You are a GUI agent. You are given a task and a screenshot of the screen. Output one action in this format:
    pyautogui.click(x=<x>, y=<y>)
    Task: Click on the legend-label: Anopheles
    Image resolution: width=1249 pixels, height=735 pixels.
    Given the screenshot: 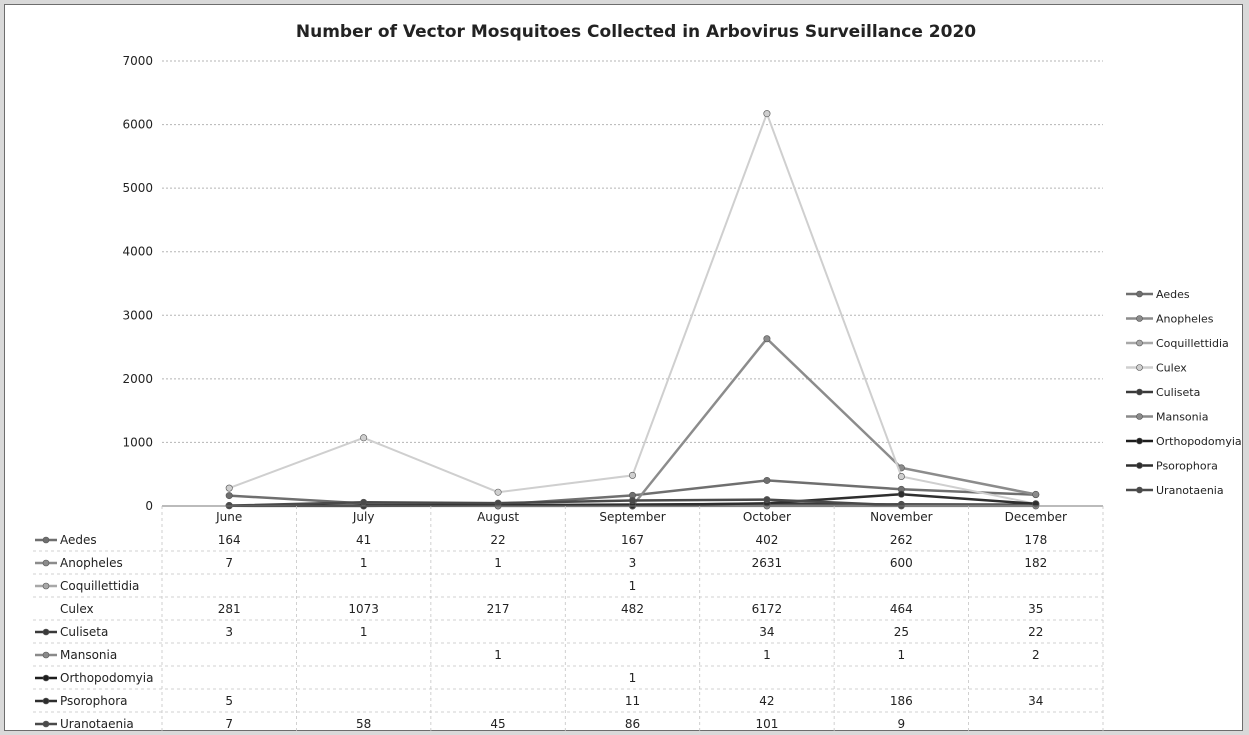 What is the action you would take?
    pyautogui.click(x=1185, y=319)
    